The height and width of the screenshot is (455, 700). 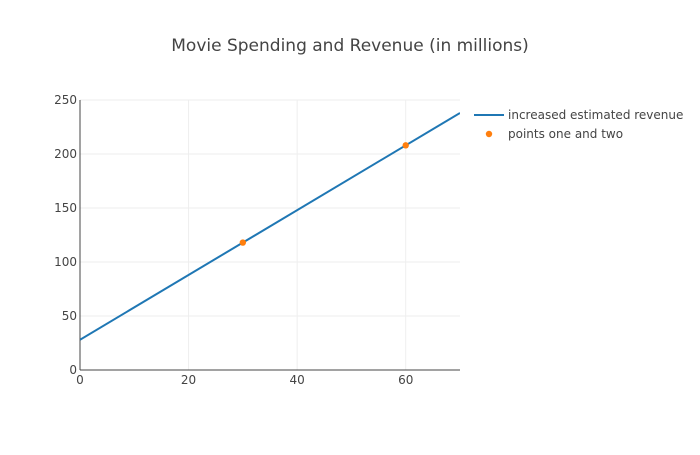 What do you see at coordinates (405, 380) in the screenshot?
I see `x-tick-label: 60` at bounding box center [405, 380].